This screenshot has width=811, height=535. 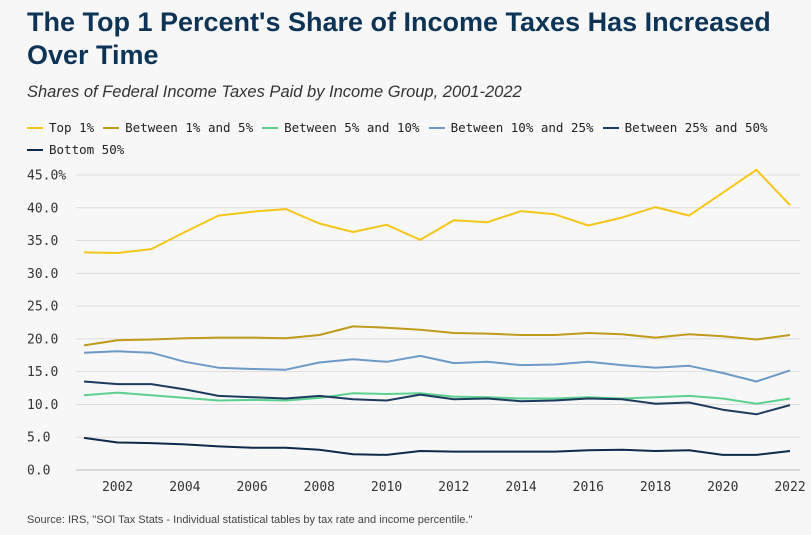 I want to click on x-tick-label: 2018, so click(x=655, y=487).